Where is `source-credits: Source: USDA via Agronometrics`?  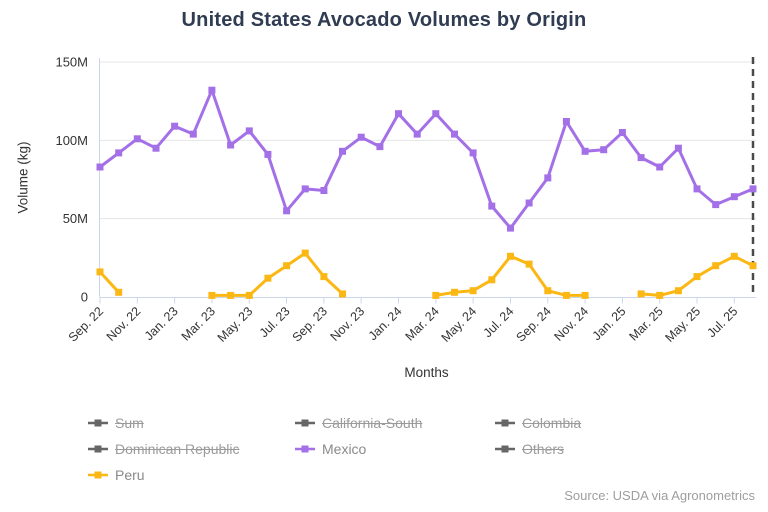
source-credits: Source: USDA via Agronometrics is located at coordinates (659, 495).